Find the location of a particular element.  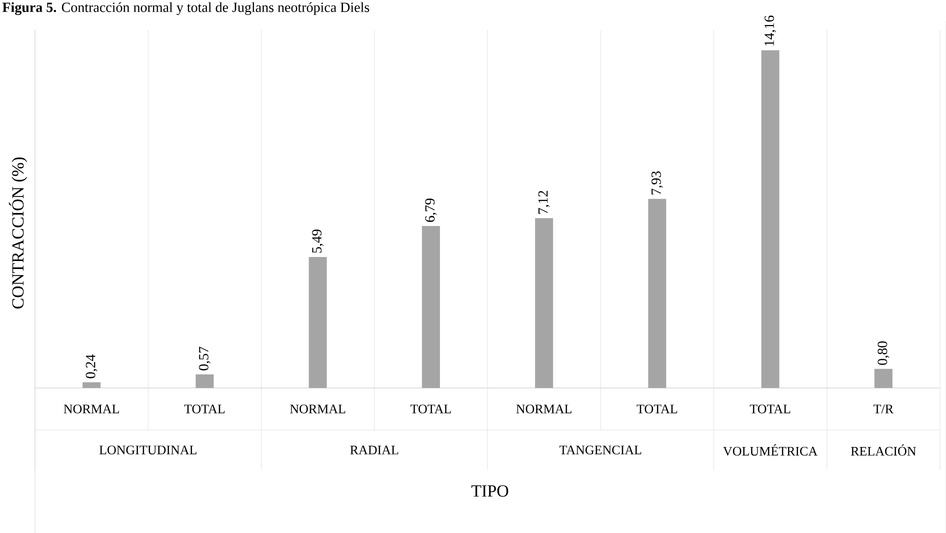

y-axis-title: CONTRACCIÓN (%) is located at coordinates (18, 233).